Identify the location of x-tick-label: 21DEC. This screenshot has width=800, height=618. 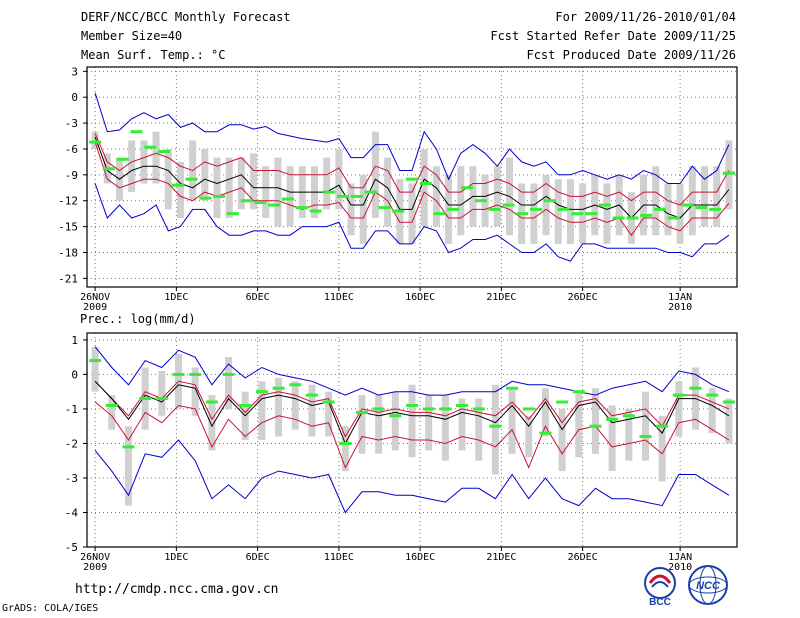
(501, 557).